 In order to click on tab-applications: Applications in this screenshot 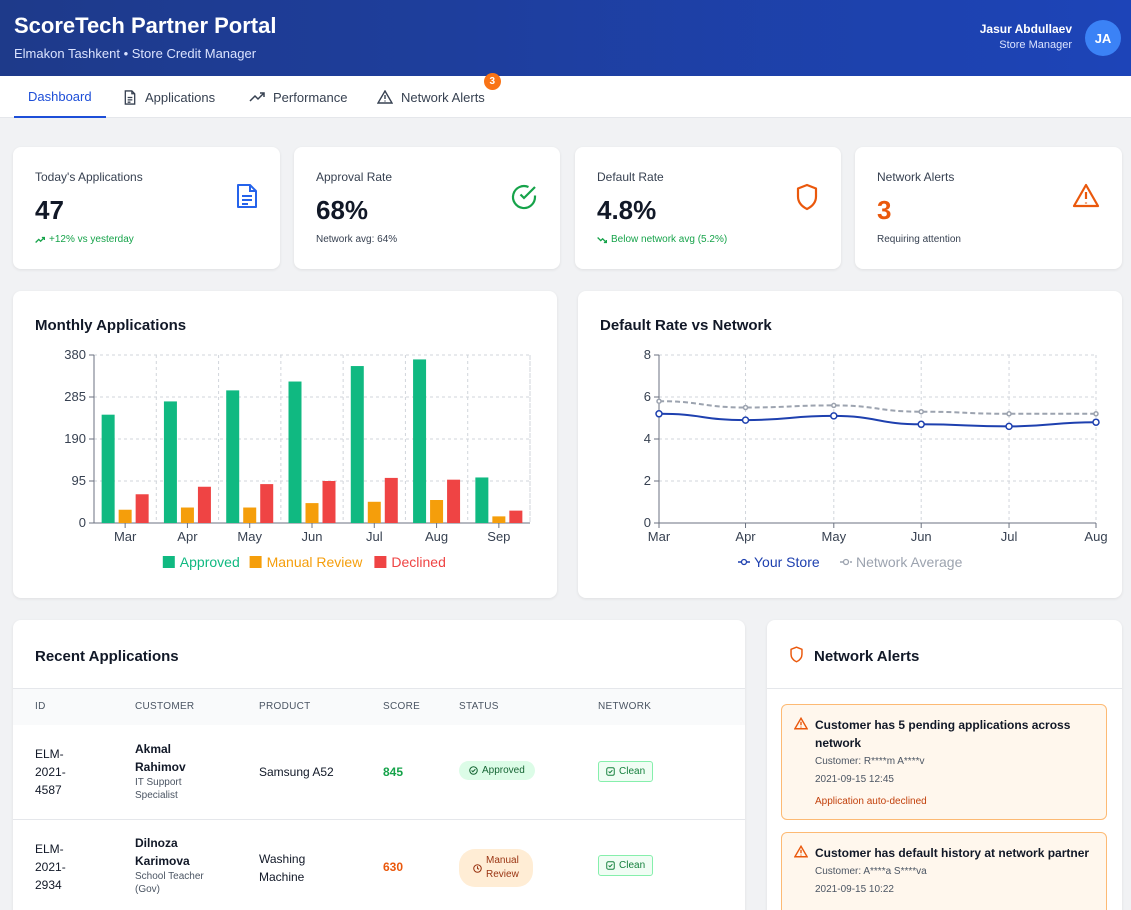, I will do `click(169, 97)`.